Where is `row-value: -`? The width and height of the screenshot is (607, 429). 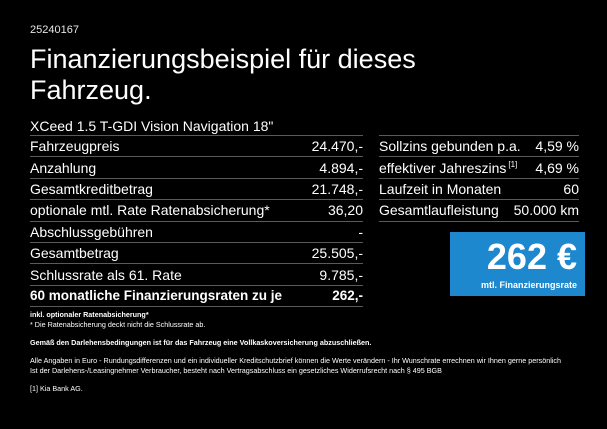 row-value: - is located at coordinates (360, 231).